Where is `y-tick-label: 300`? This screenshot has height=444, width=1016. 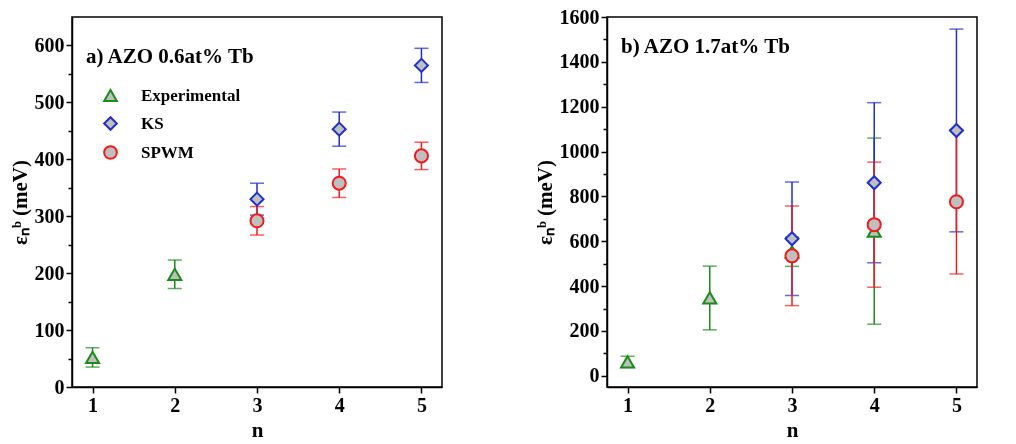 y-tick-label: 300 is located at coordinates (49, 215).